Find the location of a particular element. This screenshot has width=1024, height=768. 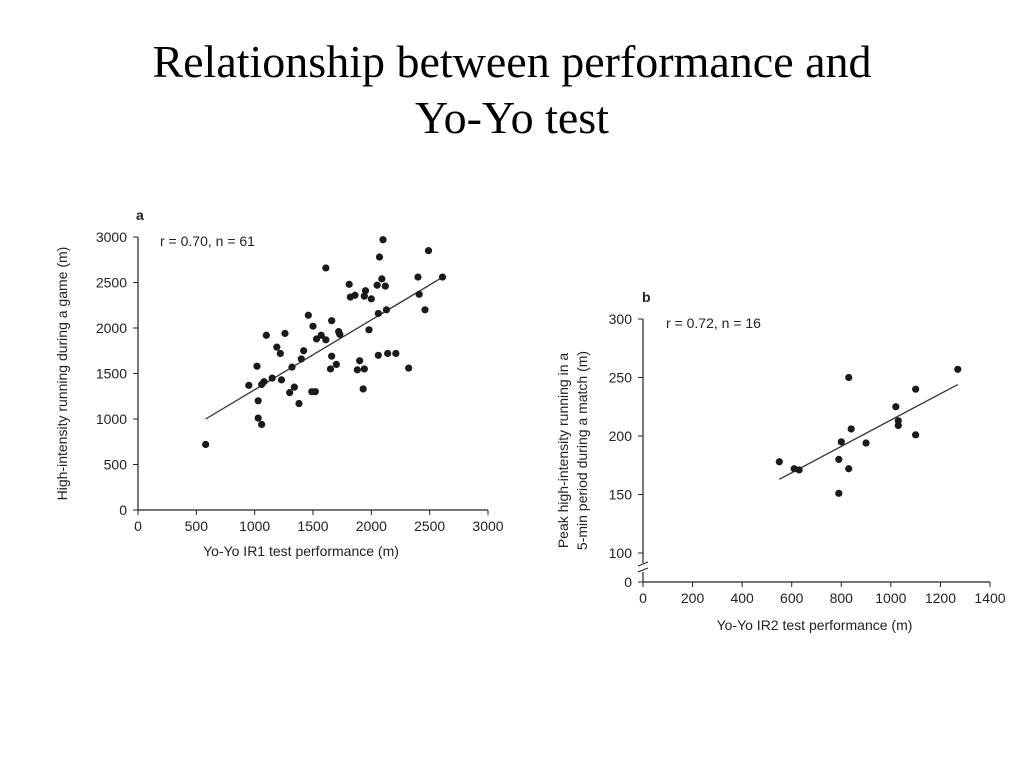

chart-a-y-tick-label: 1500 is located at coordinates (111, 374).